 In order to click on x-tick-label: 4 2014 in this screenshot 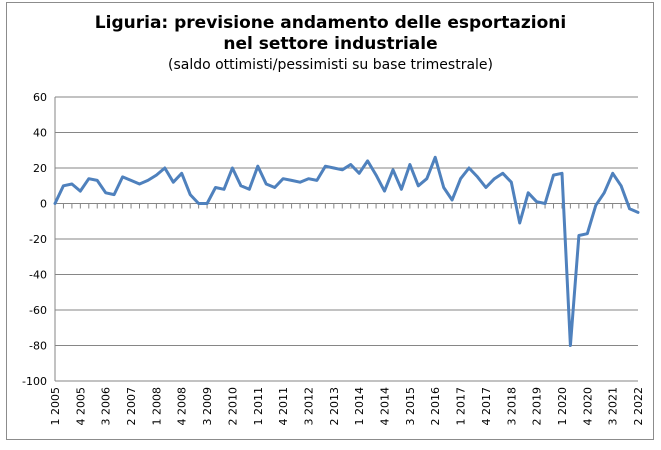, I will do `click(385, 406)`.